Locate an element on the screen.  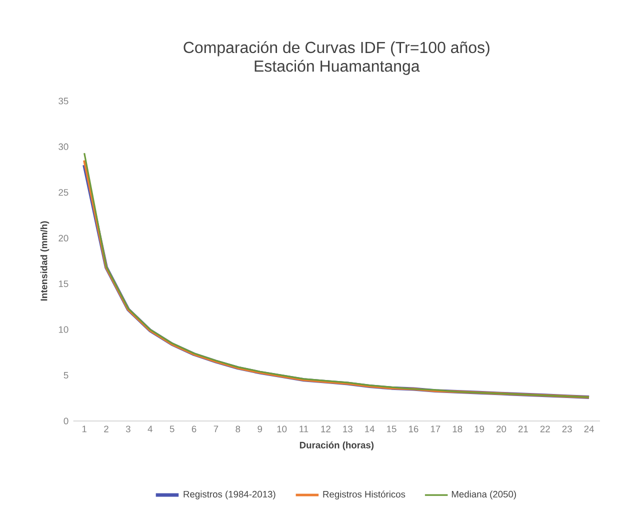
x-tick-label: 23 is located at coordinates (567, 429).